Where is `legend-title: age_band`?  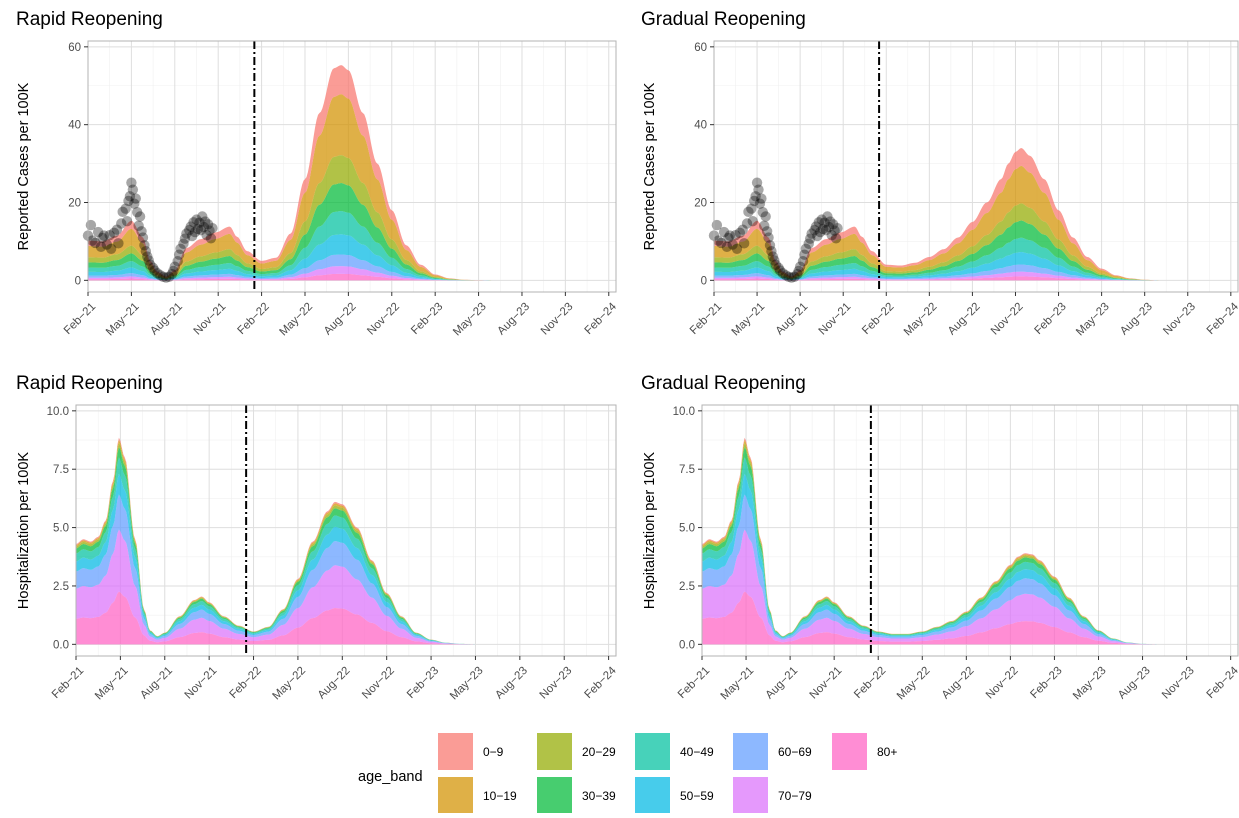 legend-title: age_band is located at coordinates (390, 777).